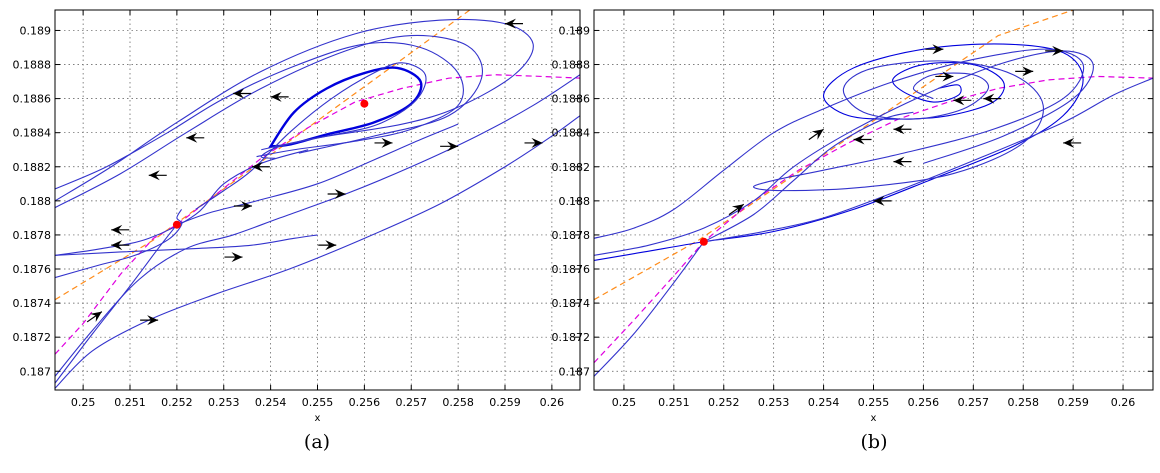 The height and width of the screenshot is (473, 1160). What do you see at coordinates (32, 269) in the screenshot?
I see `y-tick-label: 0.1876` at bounding box center [32, 269].